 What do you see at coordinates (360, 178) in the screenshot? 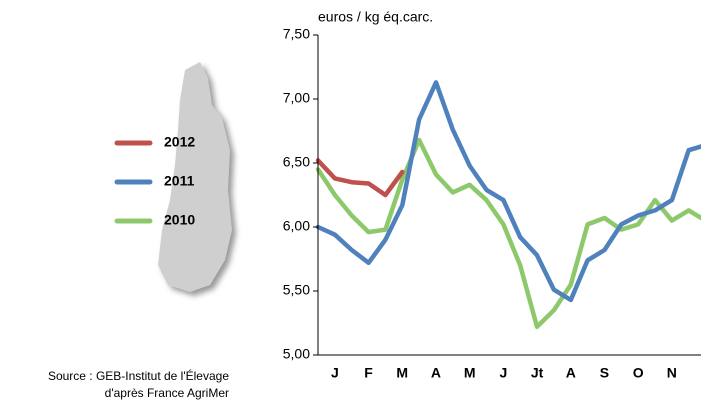
I see `line-series` at bounding box center [360, 178].